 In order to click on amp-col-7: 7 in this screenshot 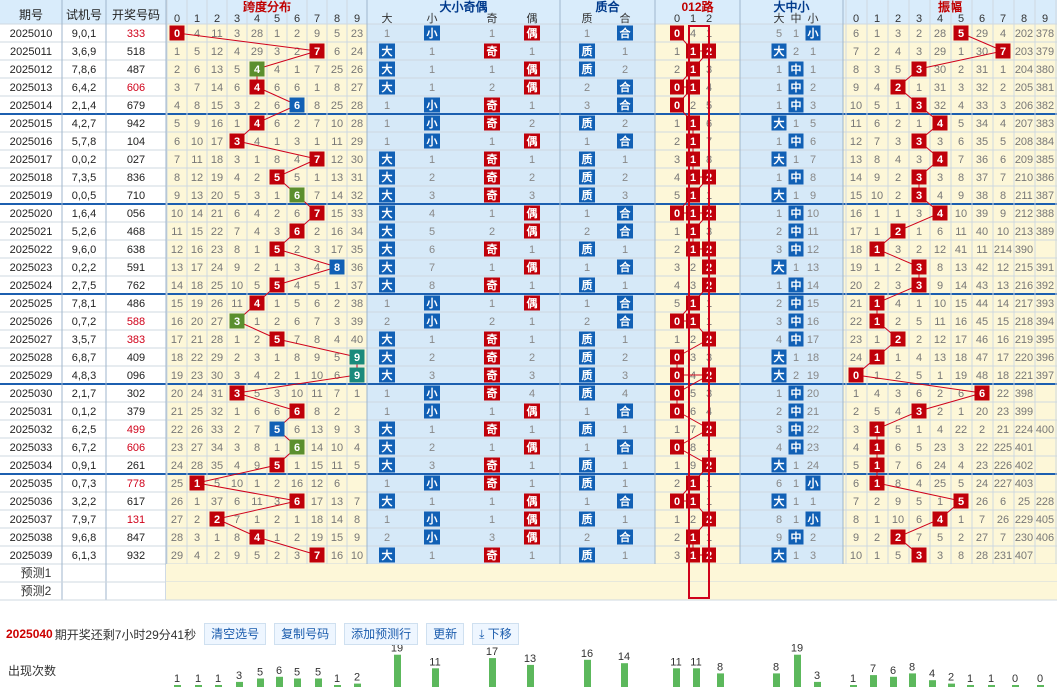, I will do `click(1003, 19)`.